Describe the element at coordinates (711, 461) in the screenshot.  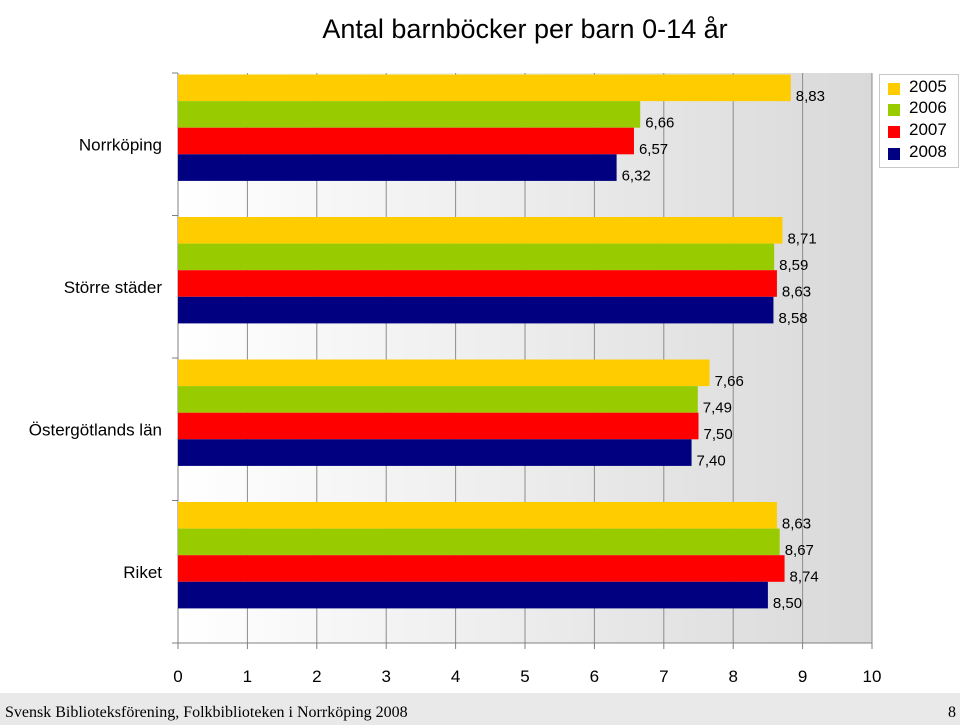
I see `data-label: 7,40` at that location.